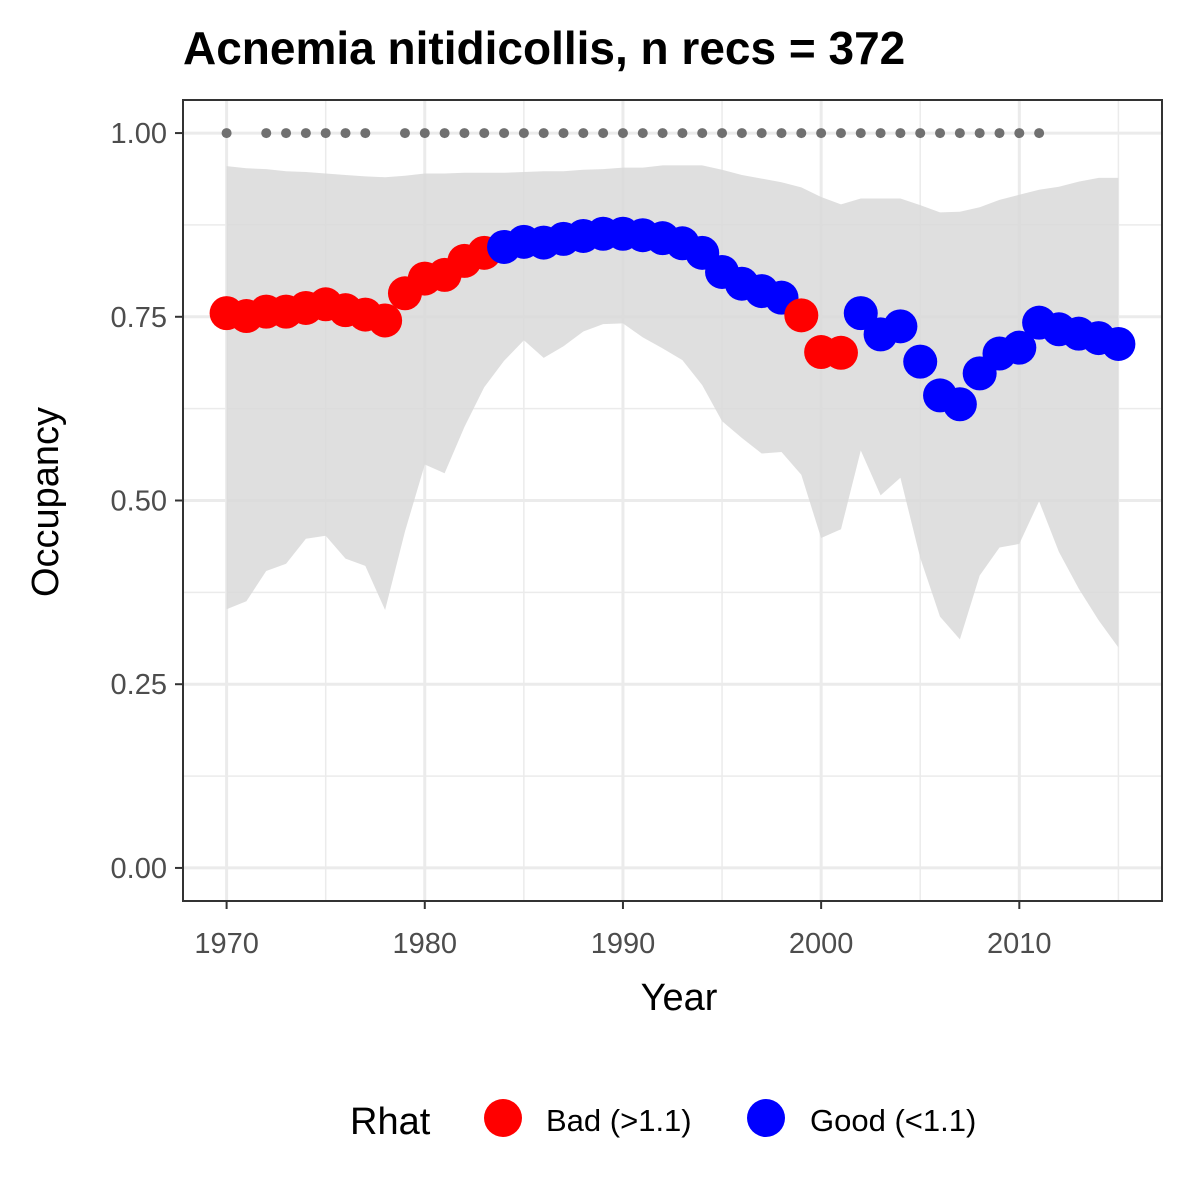 The width and height of the screenshot is (1200, 1200). I want to click on y-tick-label: 1.00, so click(139, 134).